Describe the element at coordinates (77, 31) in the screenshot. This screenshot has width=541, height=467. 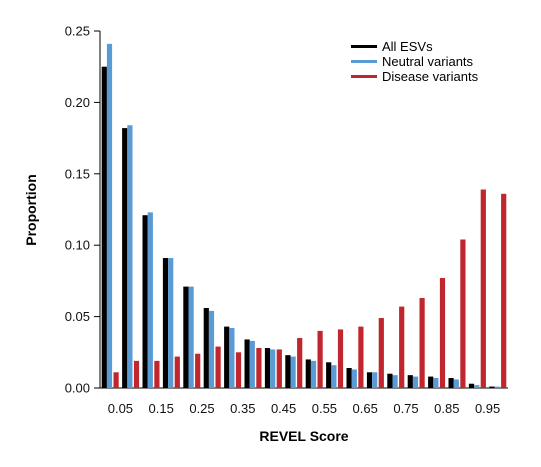
I see `y-tick-label: 0.25` at that location.